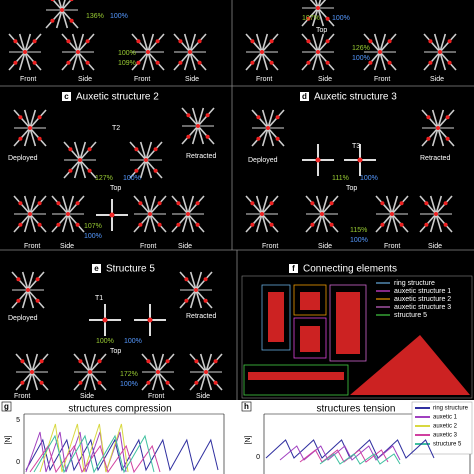 The image size is (474, 474). I want to click on view-label: Side, so click(67, 246).